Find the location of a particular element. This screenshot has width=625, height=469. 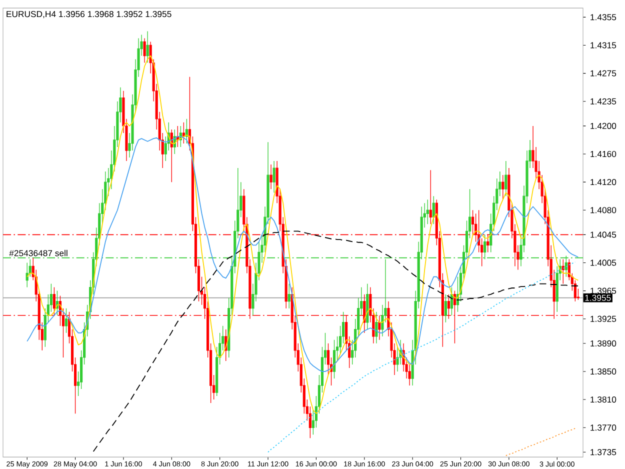

y-tick-label: 1.4235 is located at coordinates (603, 101).